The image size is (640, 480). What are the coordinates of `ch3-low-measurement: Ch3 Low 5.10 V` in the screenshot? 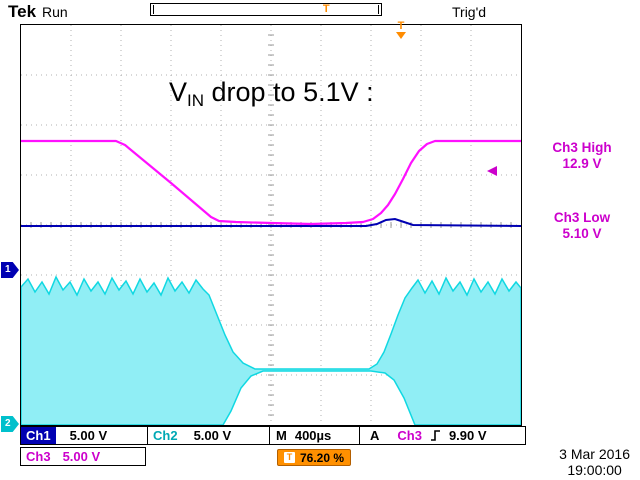 It's located at (582, 226).